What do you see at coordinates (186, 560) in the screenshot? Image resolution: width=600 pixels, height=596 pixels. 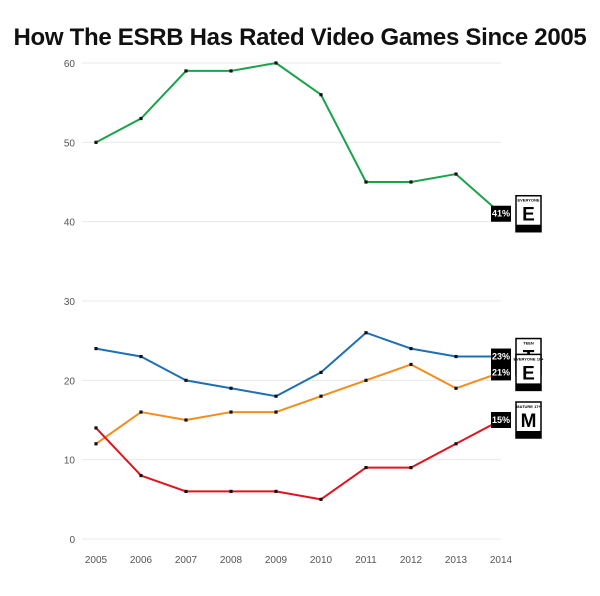 I see `x-tick-label: 2007` at bounding box center [186, 560].